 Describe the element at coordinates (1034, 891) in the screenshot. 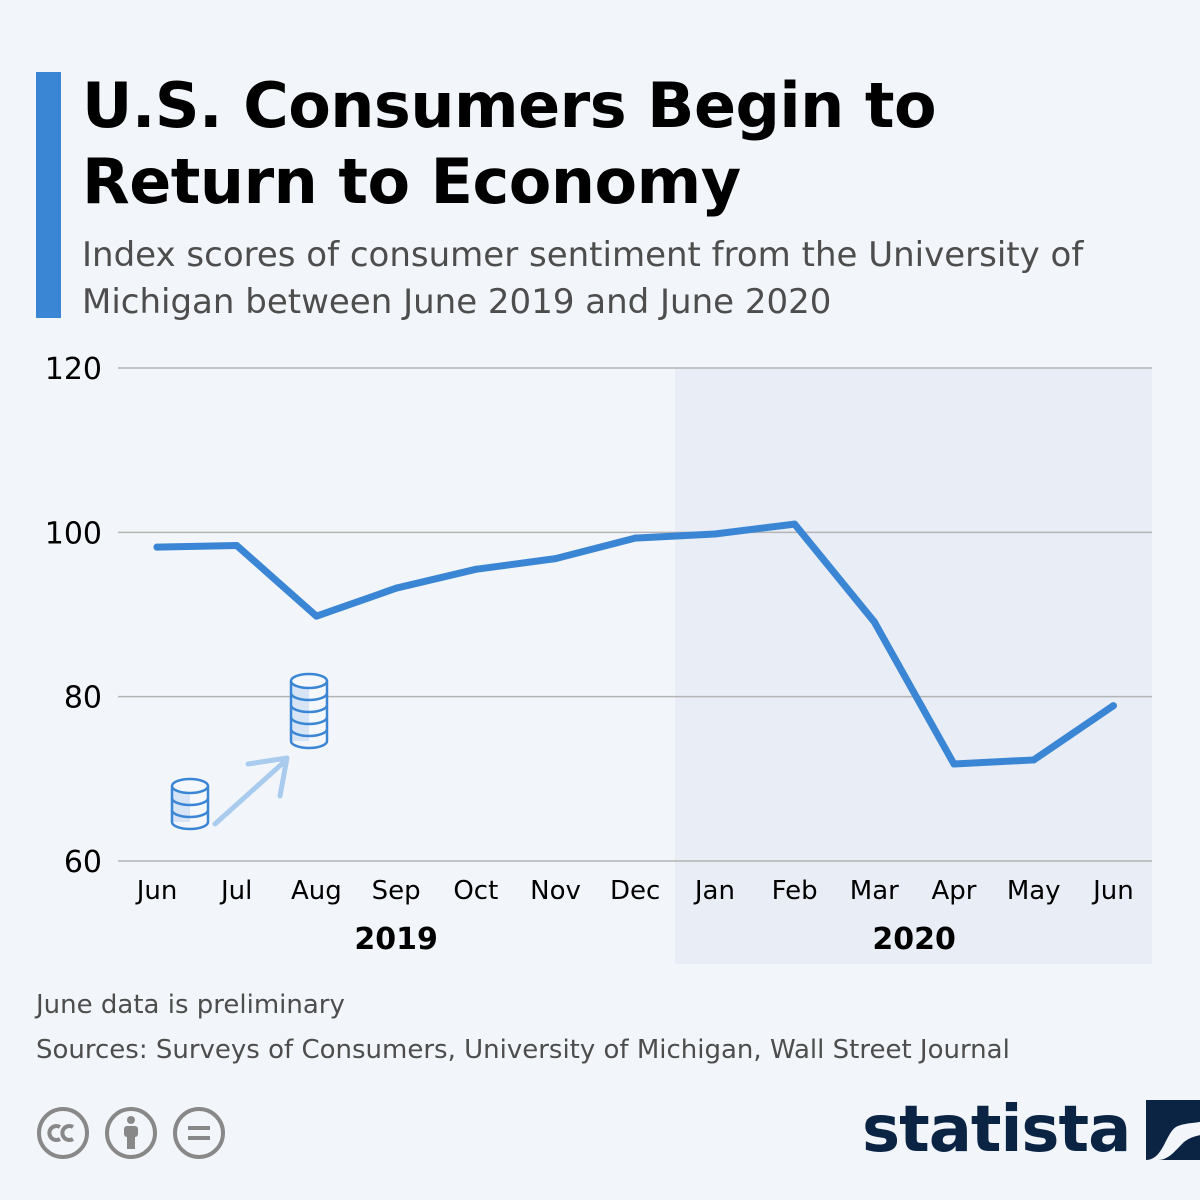

I see `x-tick-label: May` at that location.